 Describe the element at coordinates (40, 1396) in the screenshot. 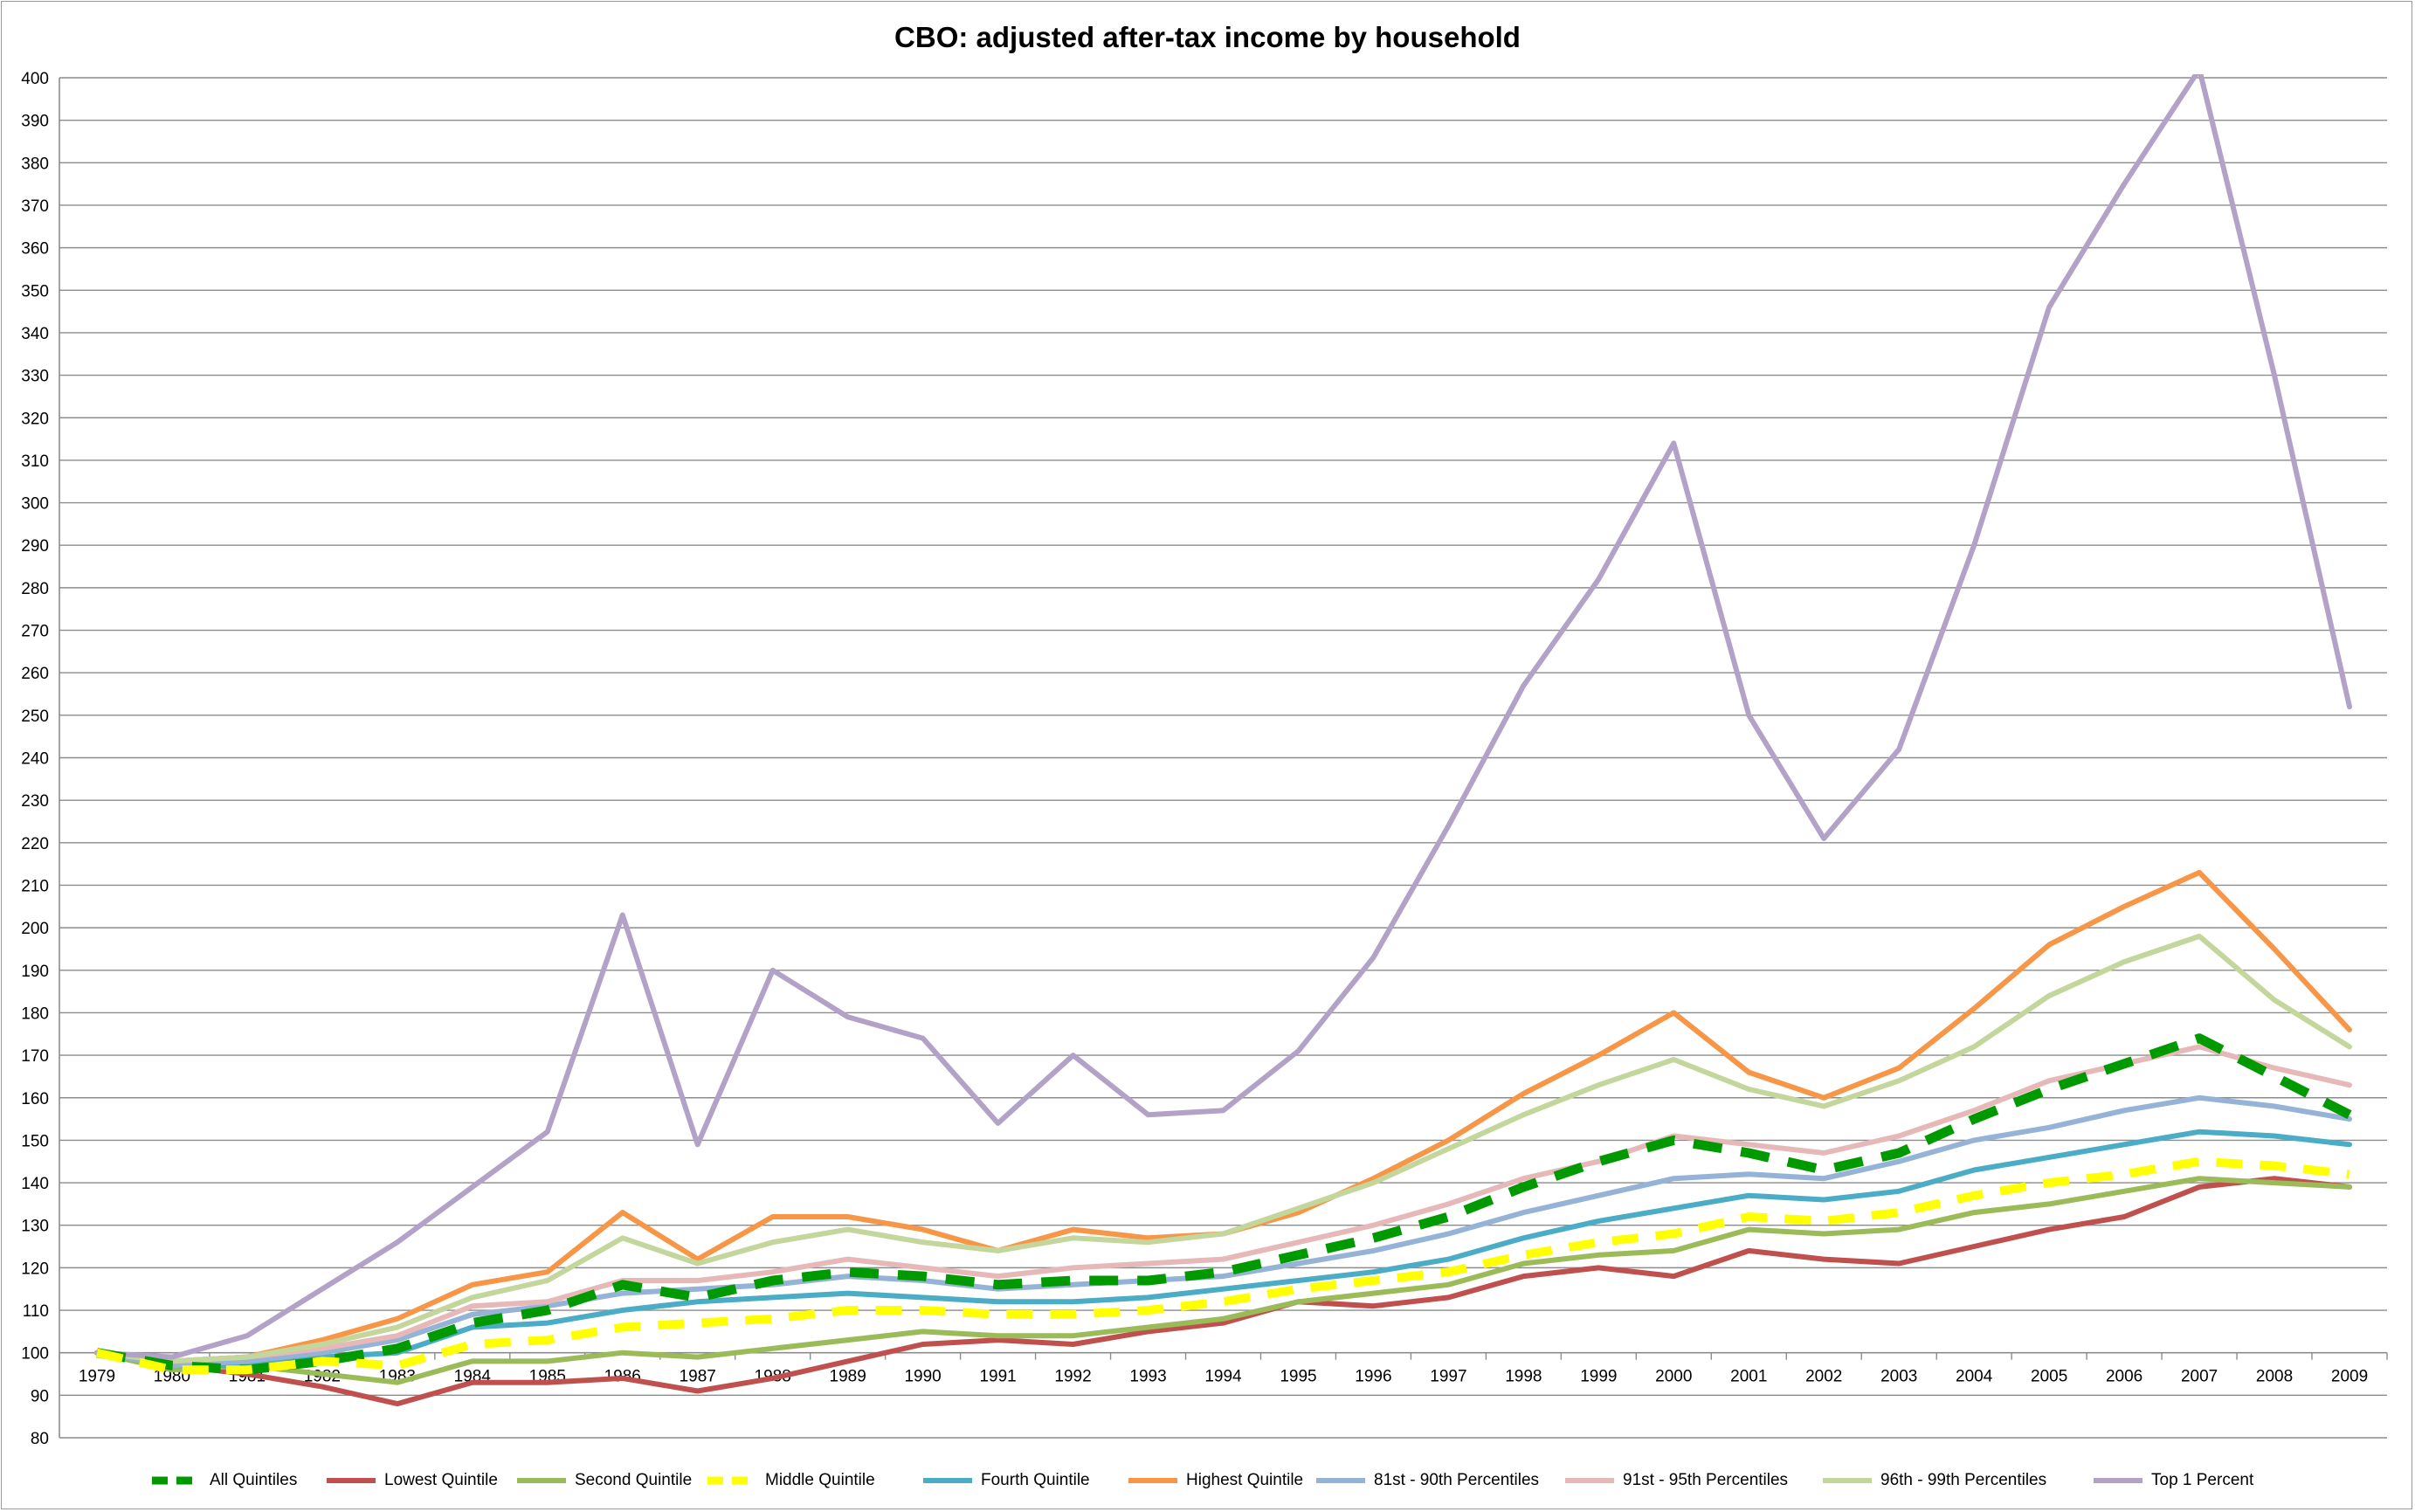

I see `y-tick-label: 90` at that location.